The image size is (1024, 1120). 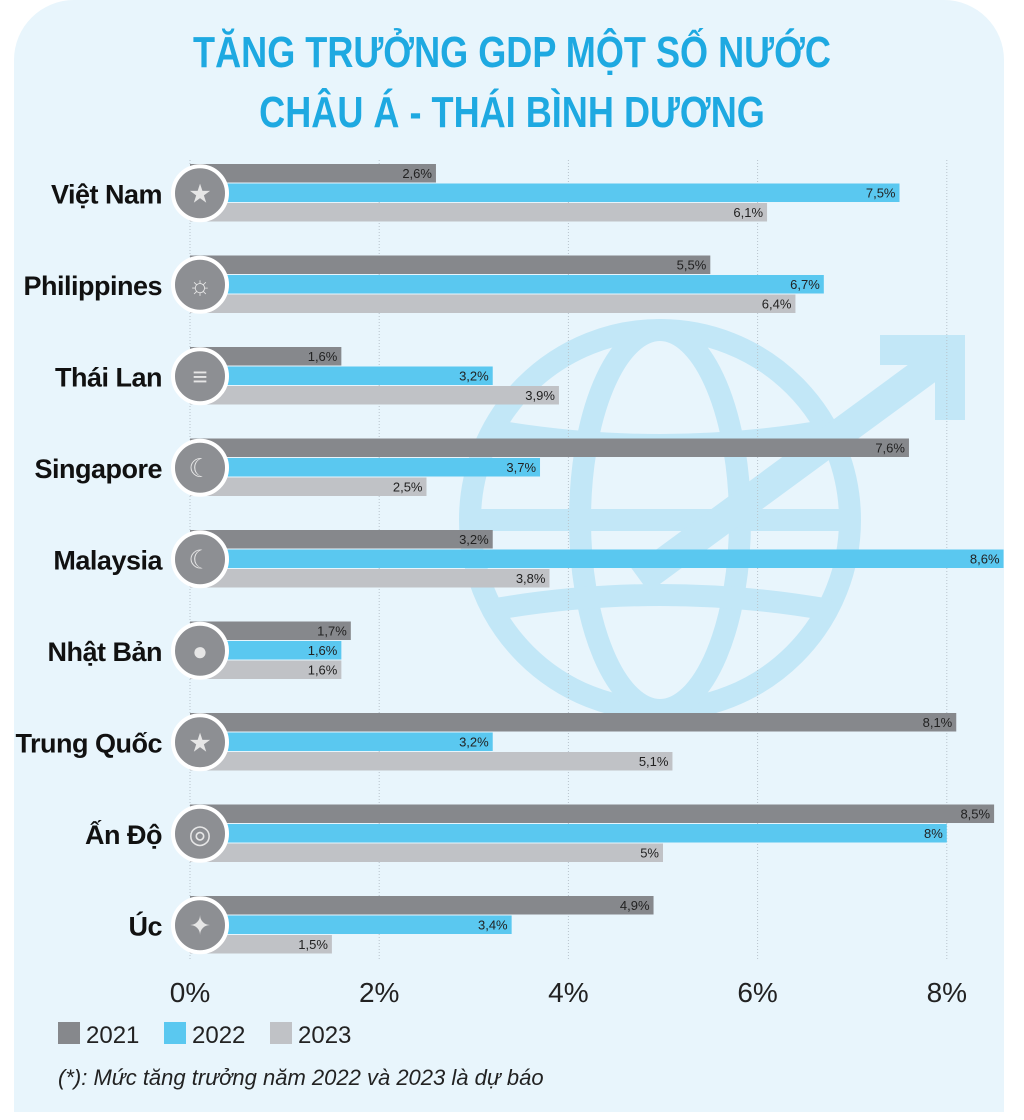 What do you see at coordinates (108, 560) in the screenshot?
I see `country-label: Malaysia` at bounding box center [108, 560].